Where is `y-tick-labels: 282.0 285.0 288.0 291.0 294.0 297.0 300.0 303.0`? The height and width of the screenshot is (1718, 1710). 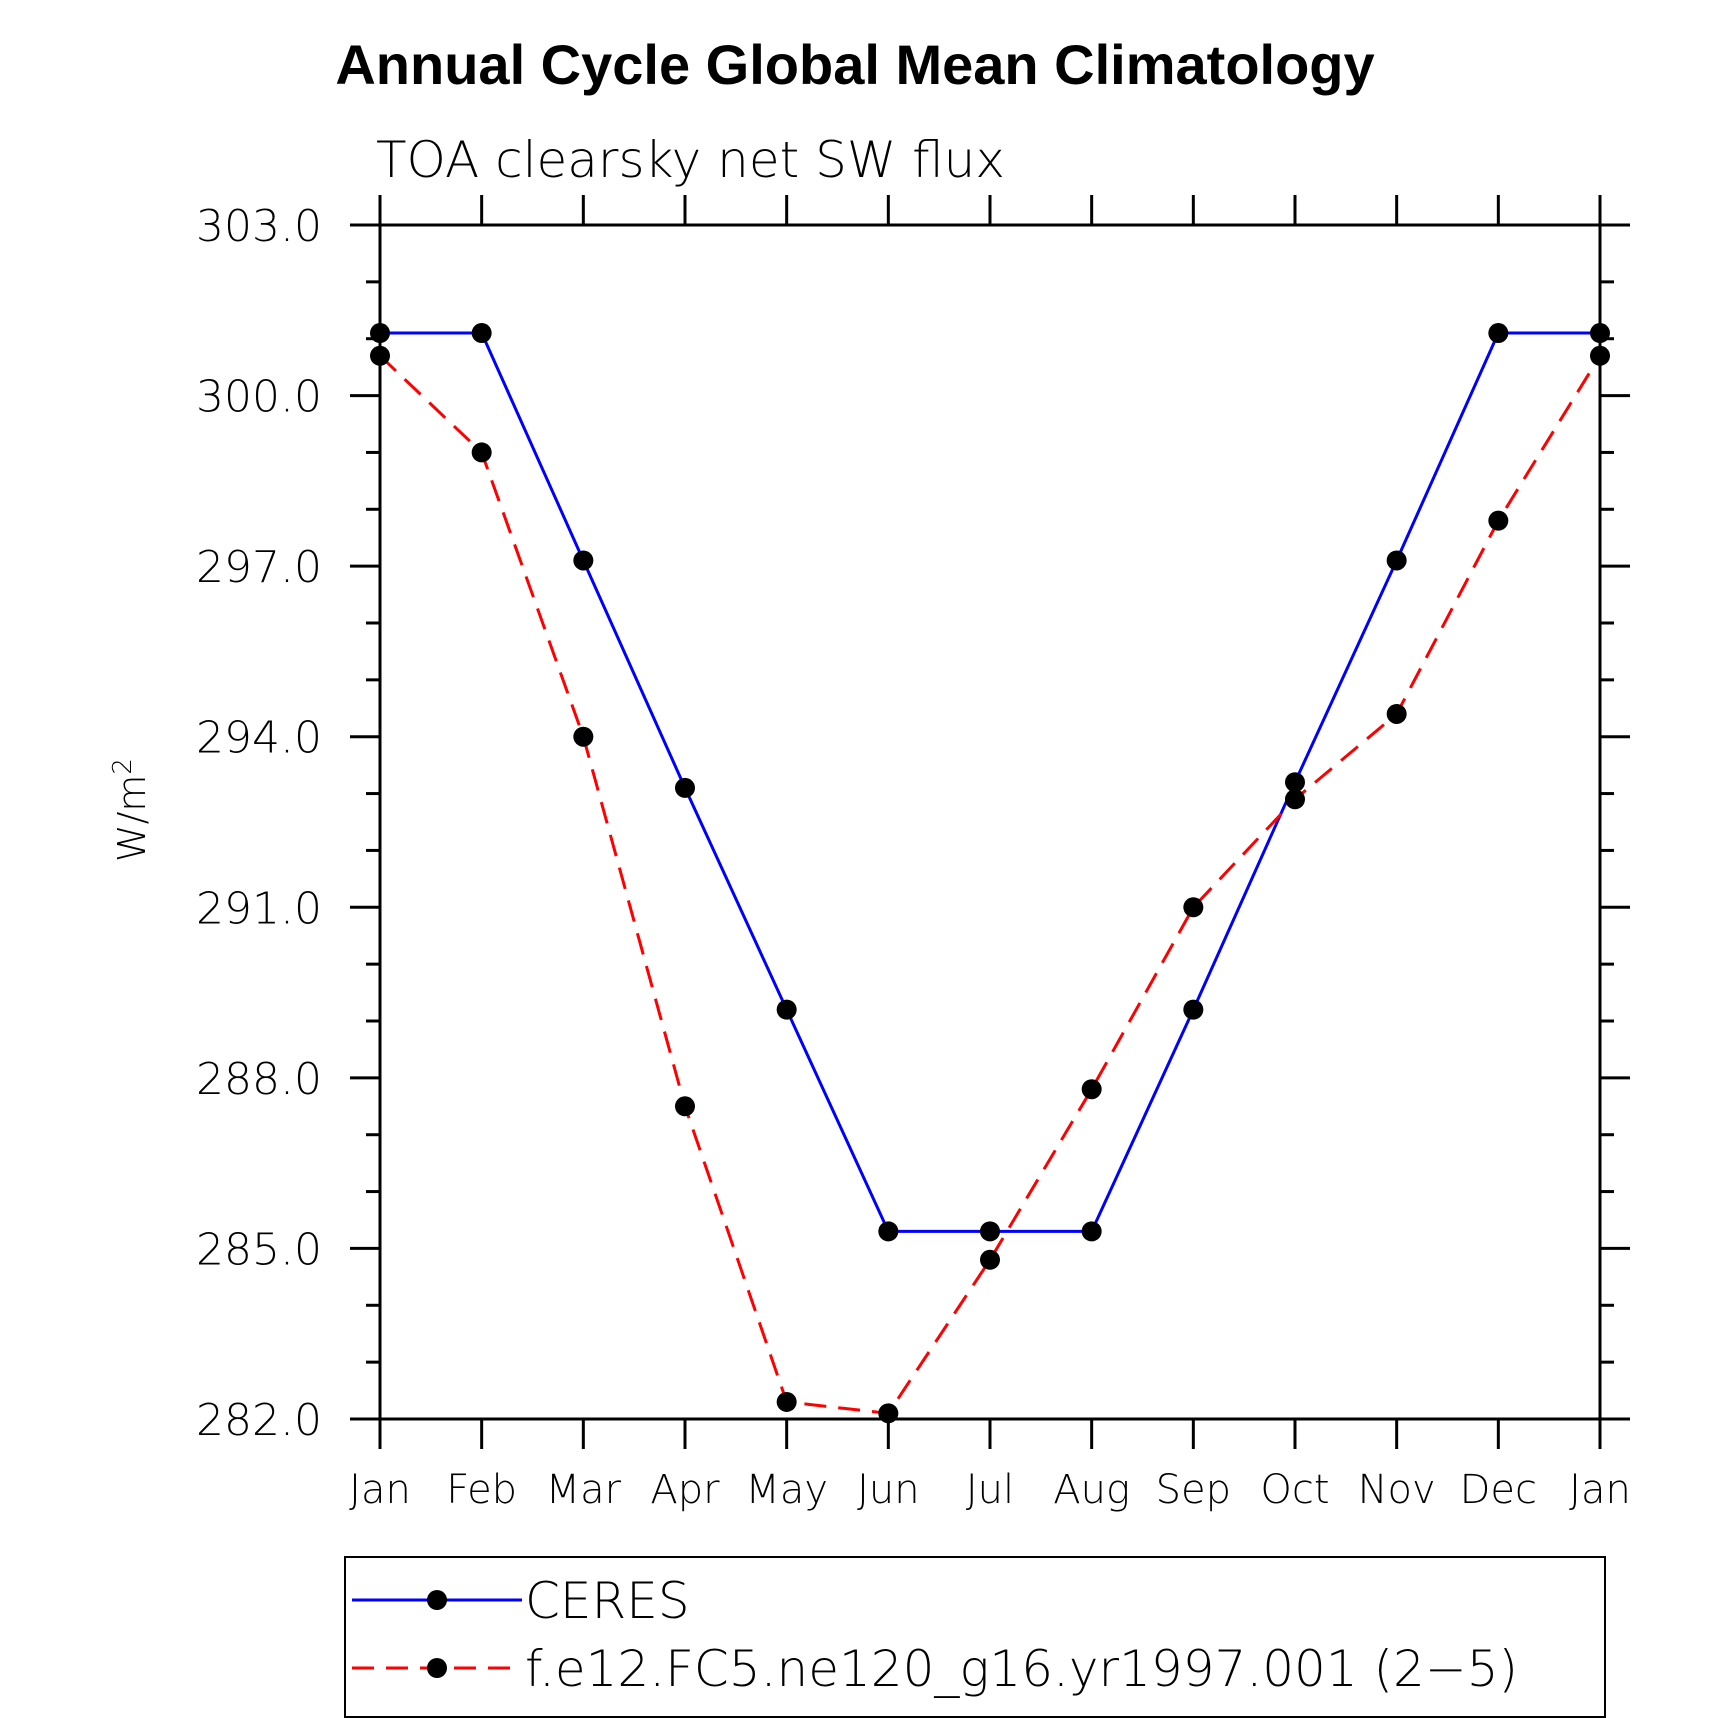
y-tick-labels: 282.0 285.0 288.0 291.0 294.0 297.0 300.0 303.0 is located at coordinates (259, 823).